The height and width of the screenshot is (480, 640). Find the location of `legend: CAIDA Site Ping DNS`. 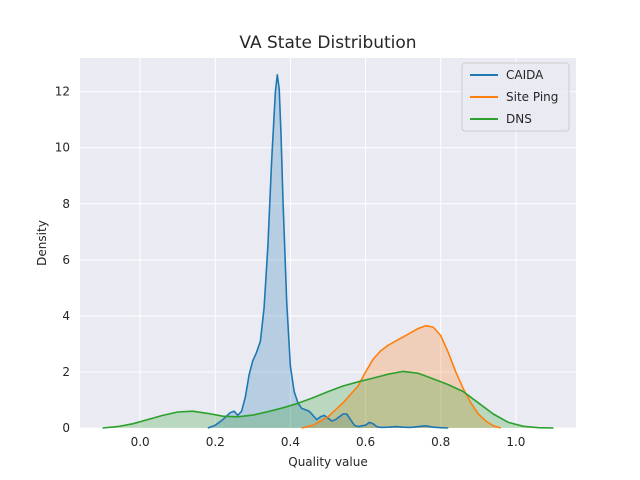

legend: CAIDA Site Ping DNS is located at coordinates (515, 97).